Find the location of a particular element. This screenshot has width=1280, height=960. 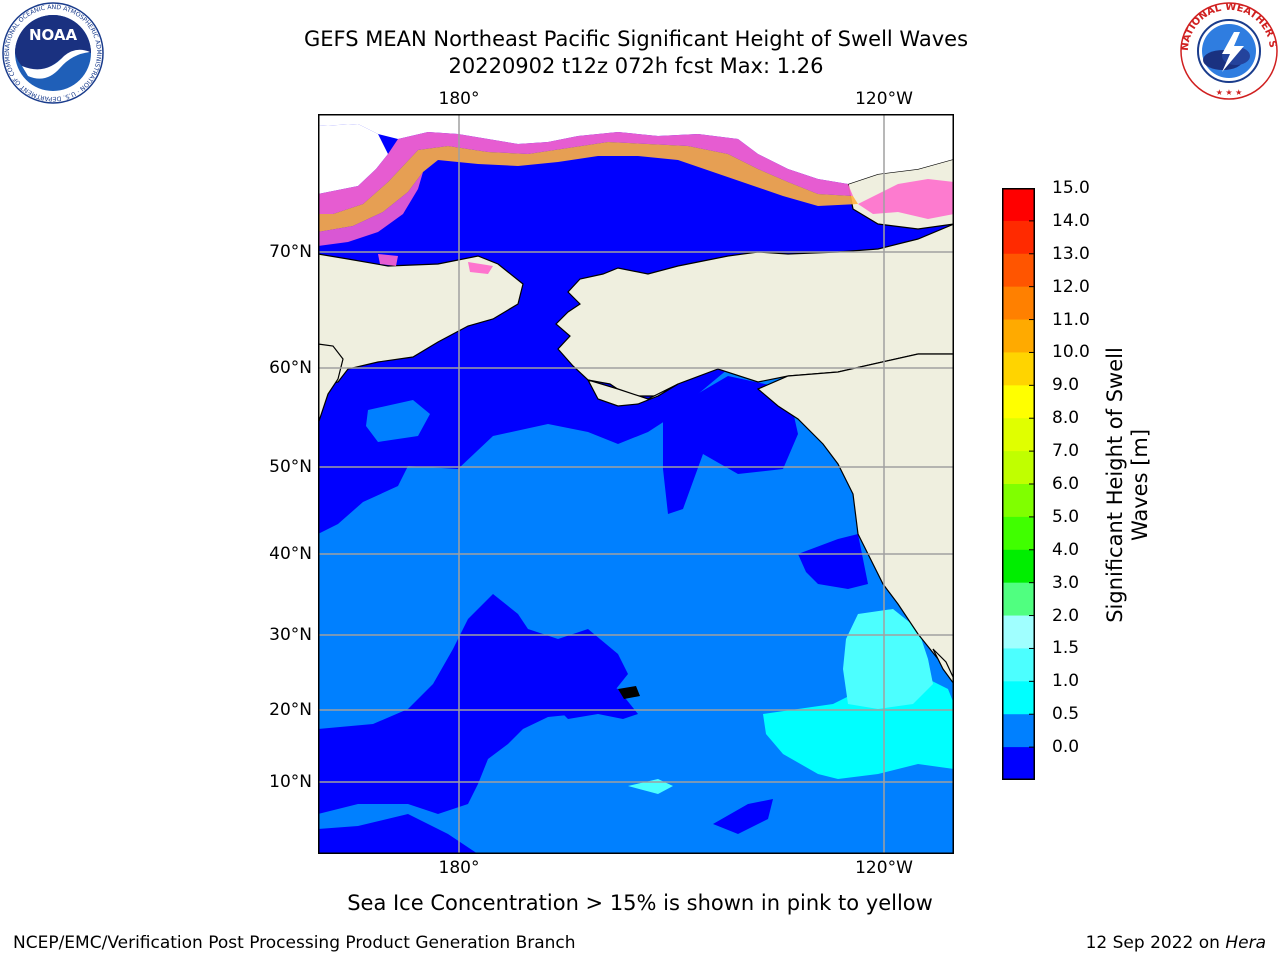

colorbar-tick-label: 1.5 is located at coordinates (1066, 648).